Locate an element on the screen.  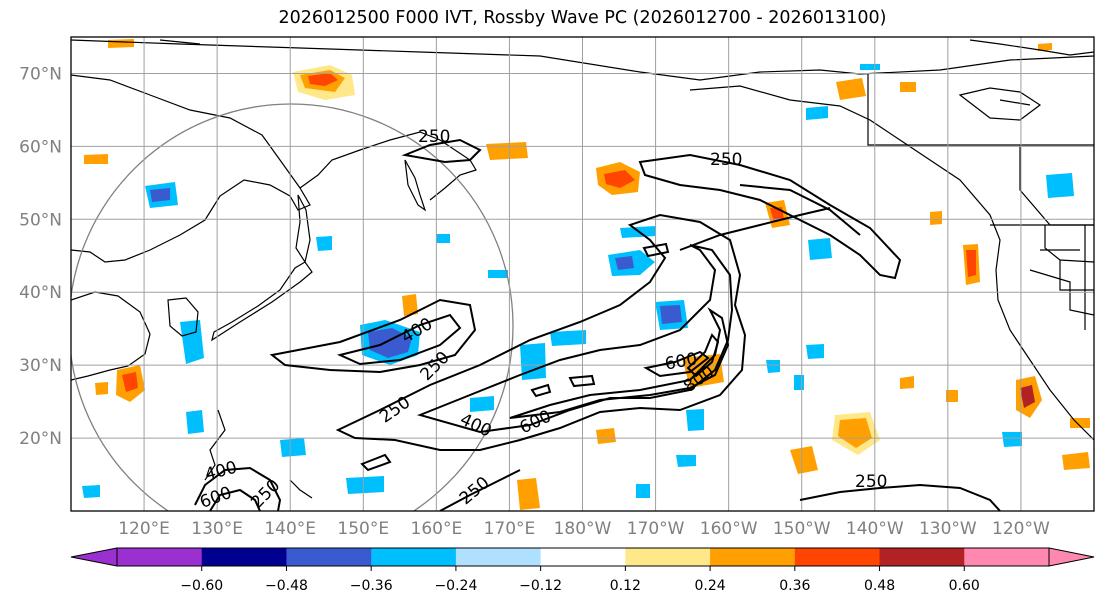
latitude-label: 40°N is located at coordinates (40, 293).